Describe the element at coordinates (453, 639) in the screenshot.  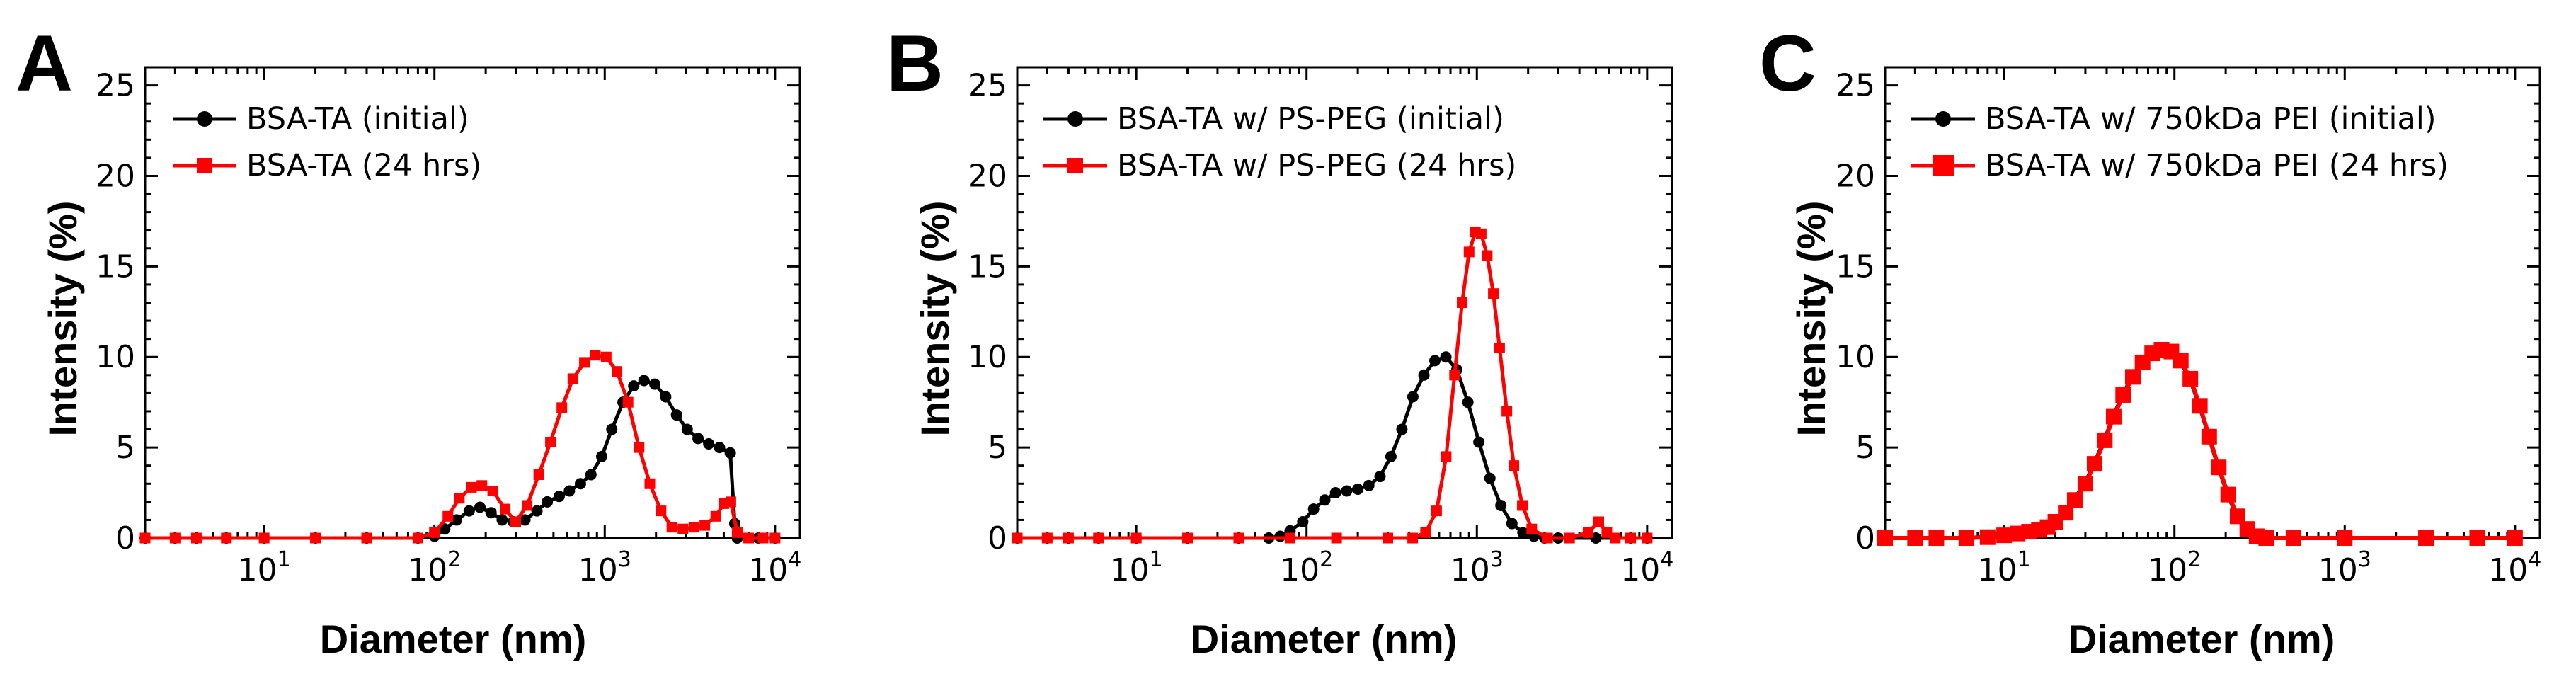
I see `x-axis-label: Diameter (nm)` at that location.